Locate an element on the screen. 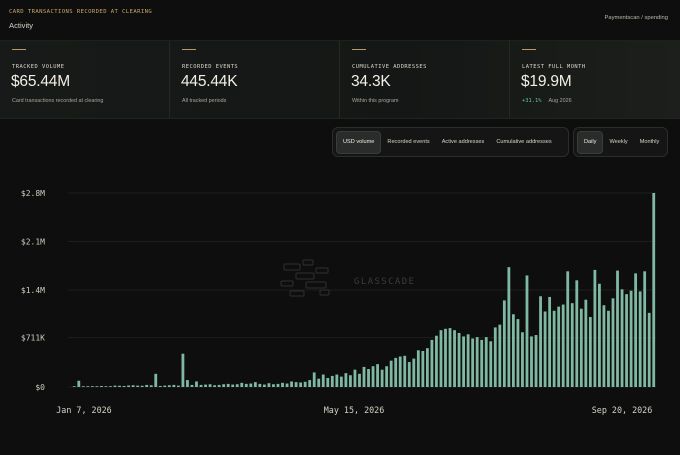 The width and height of the screenshot is (680, 455). tab-cumulative-addresses: Cumulative addresses is located at coordinates (524, 141).